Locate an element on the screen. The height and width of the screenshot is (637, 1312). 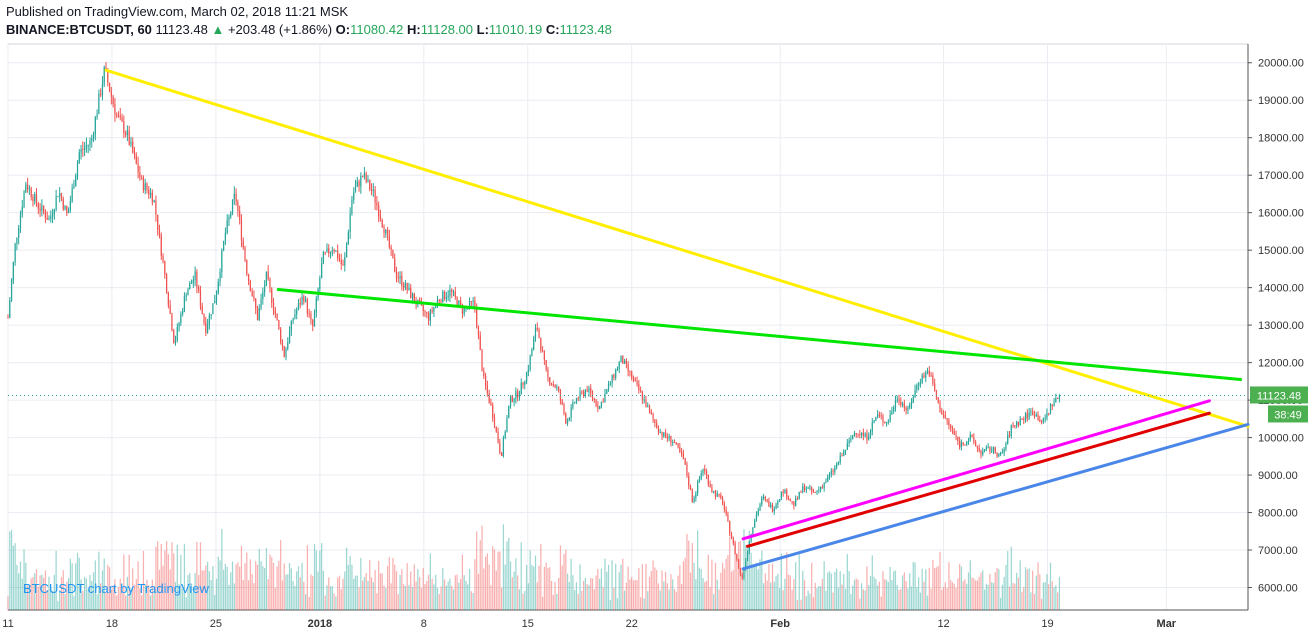
change-value: +203.48 (+1.86%) is located at coordinates (280, 29).